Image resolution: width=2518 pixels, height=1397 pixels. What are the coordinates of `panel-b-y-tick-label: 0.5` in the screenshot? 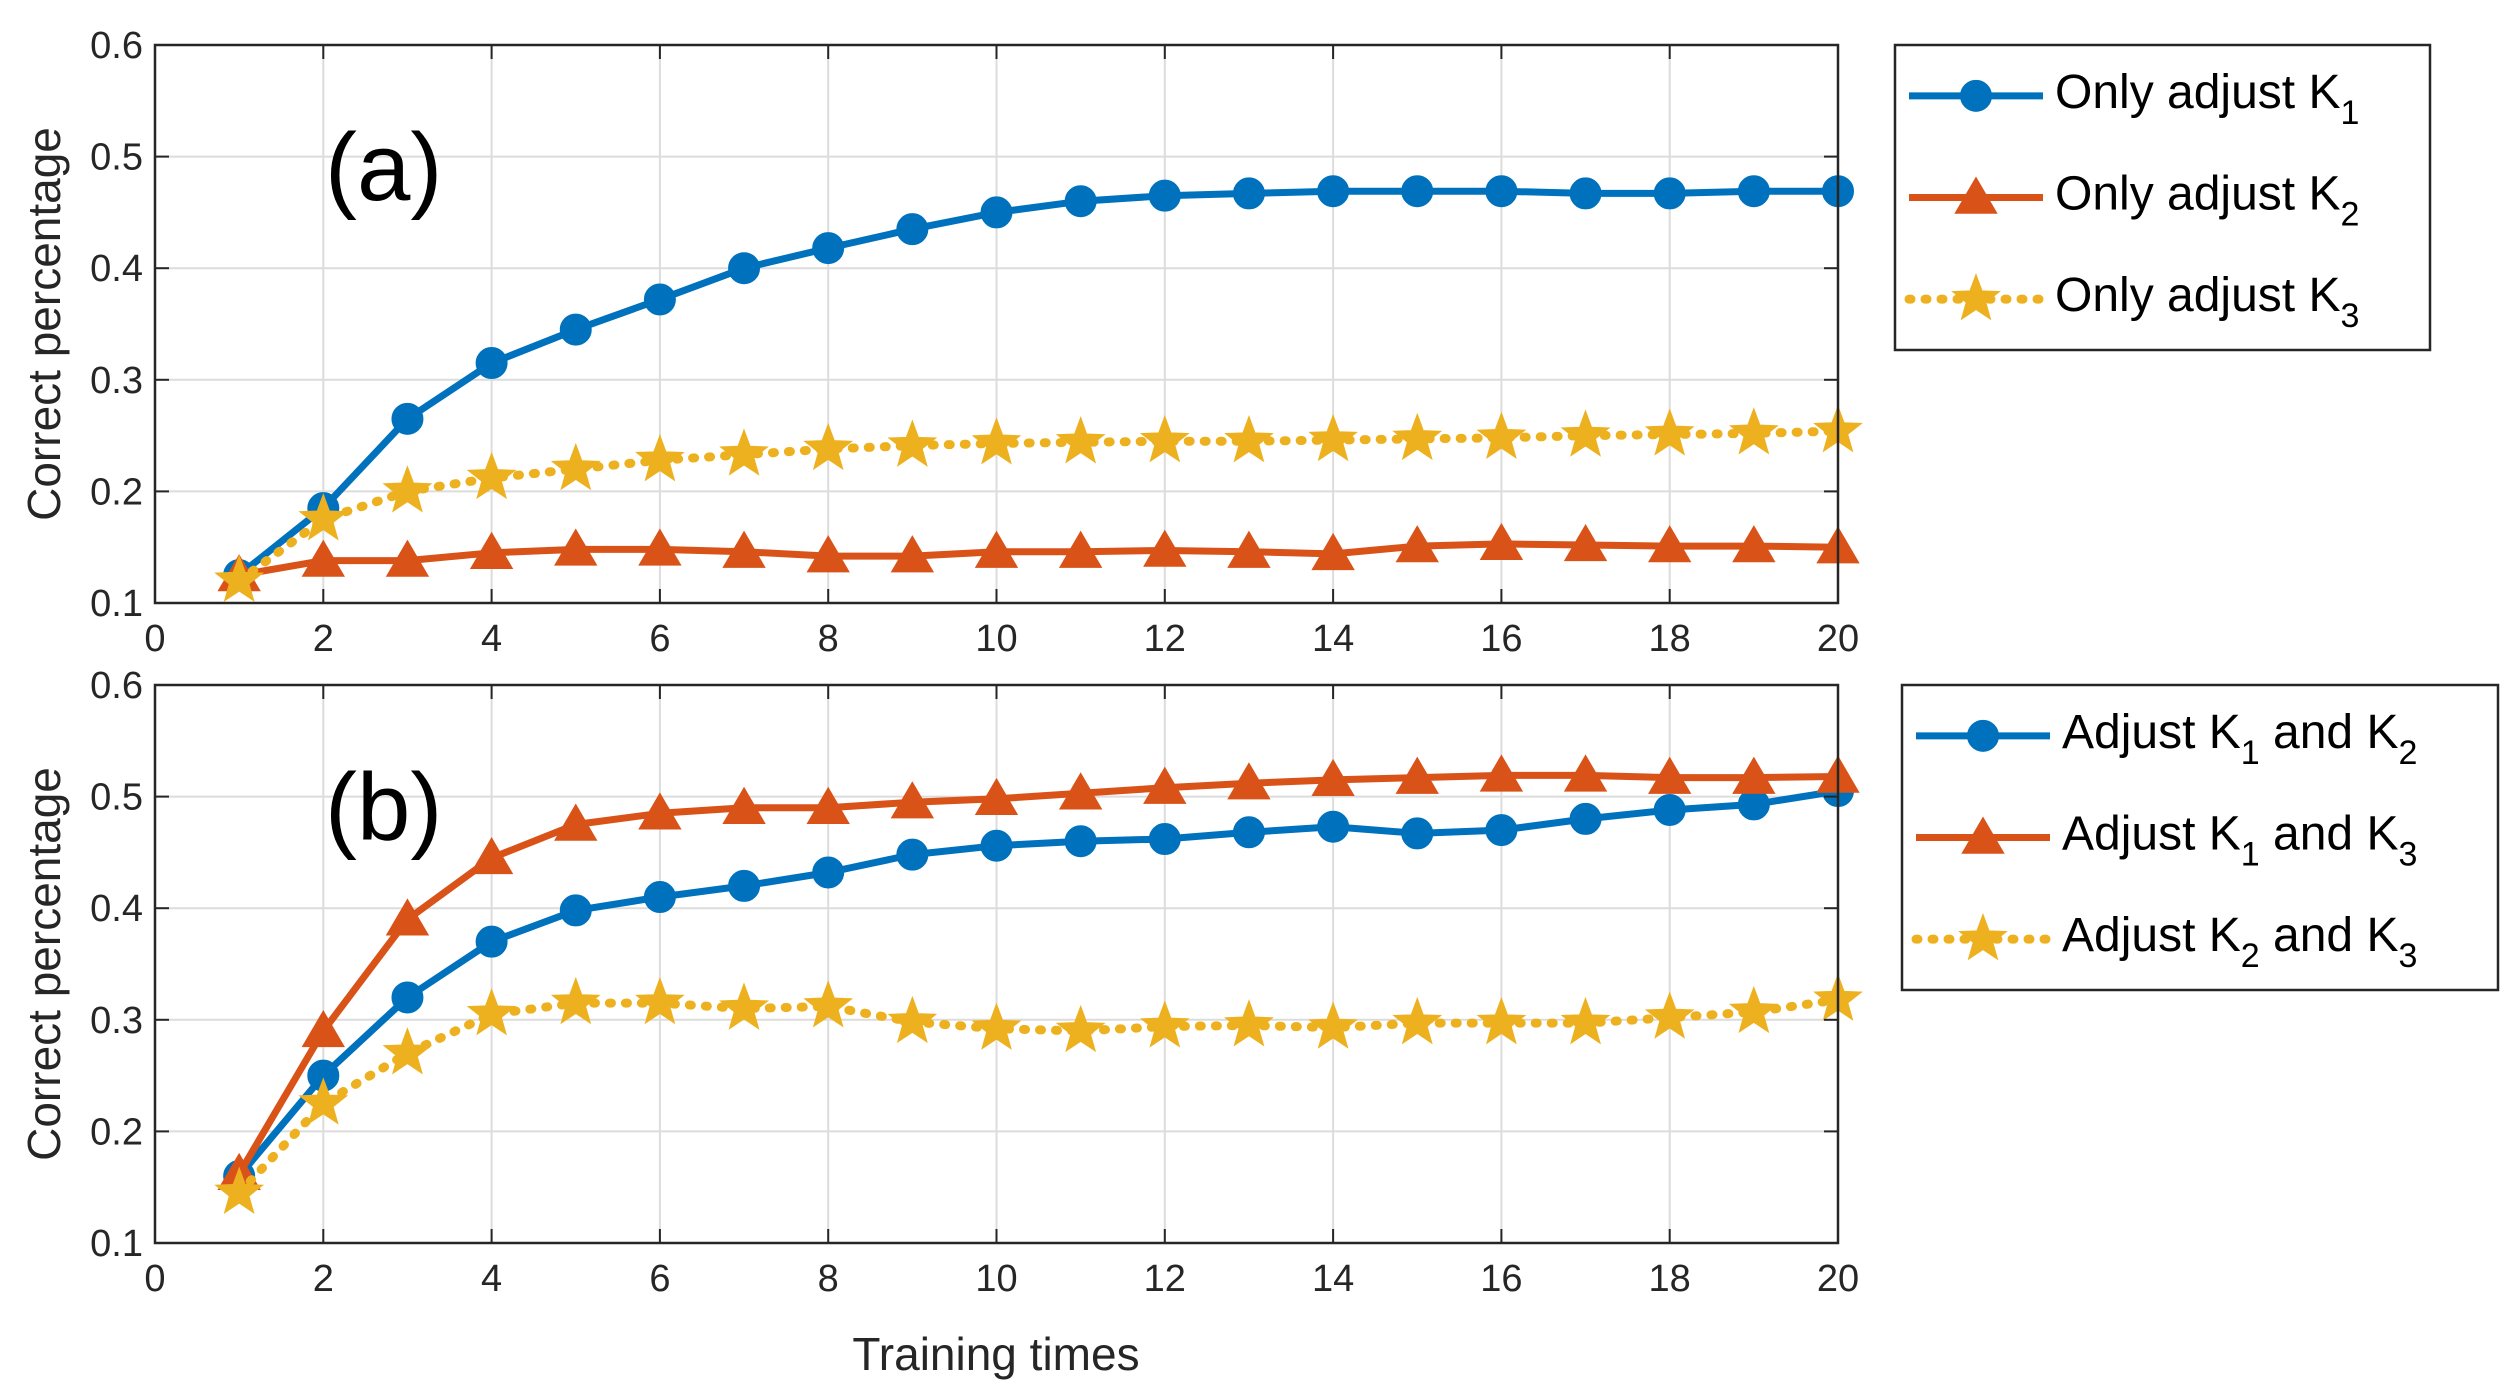 It's located at (116, 798).